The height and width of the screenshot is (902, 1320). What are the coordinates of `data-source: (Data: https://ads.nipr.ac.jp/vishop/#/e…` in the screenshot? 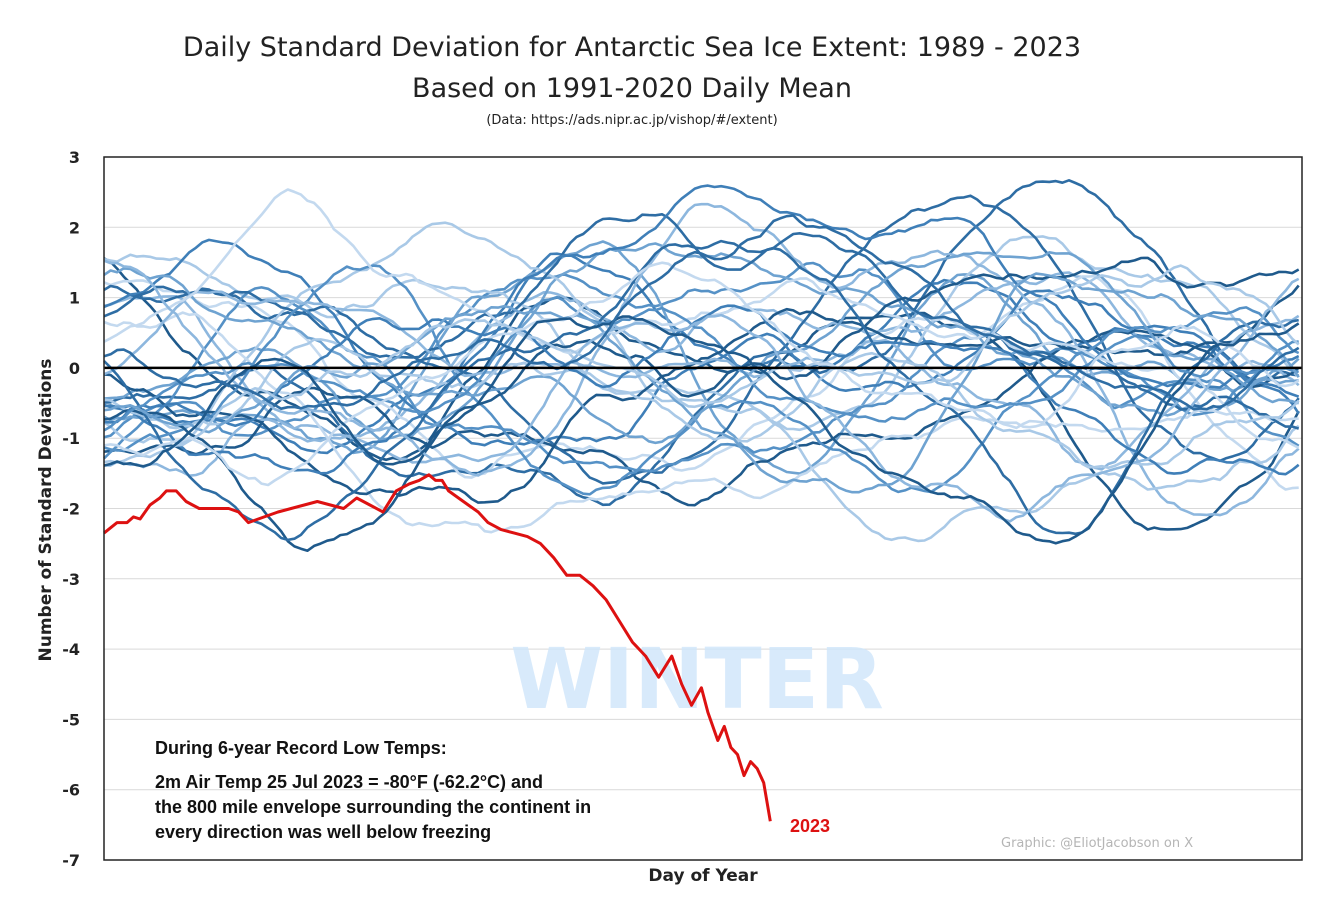 It's located at (632, 120).